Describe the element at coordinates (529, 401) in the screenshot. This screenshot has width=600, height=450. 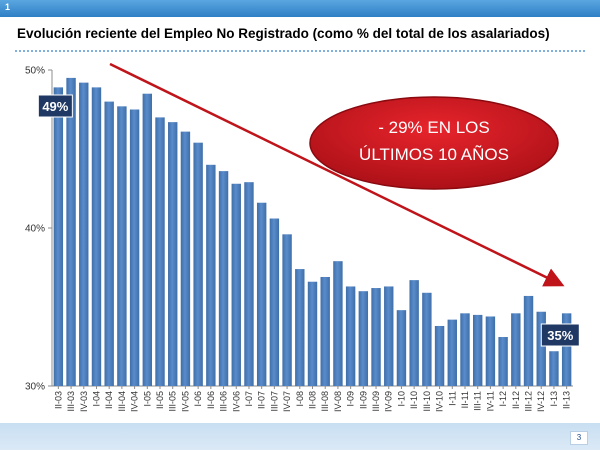
I see `x-tick-label: III-12` at that location.